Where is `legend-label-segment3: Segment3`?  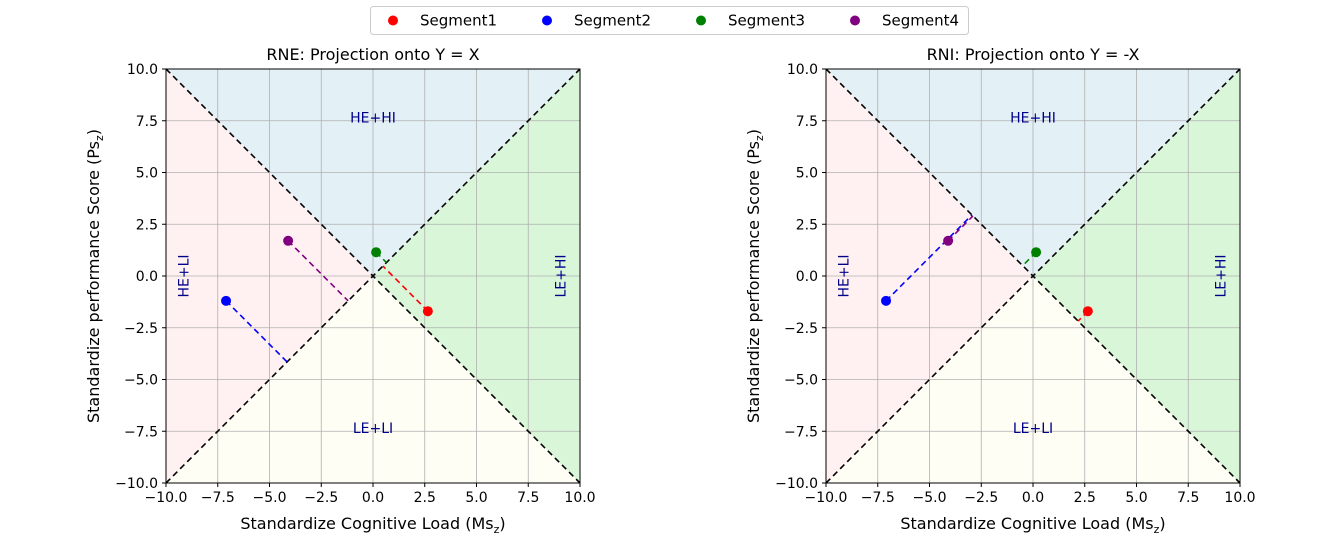 legend-label-segment3: Segment3 is located at coordinates (766, 21).